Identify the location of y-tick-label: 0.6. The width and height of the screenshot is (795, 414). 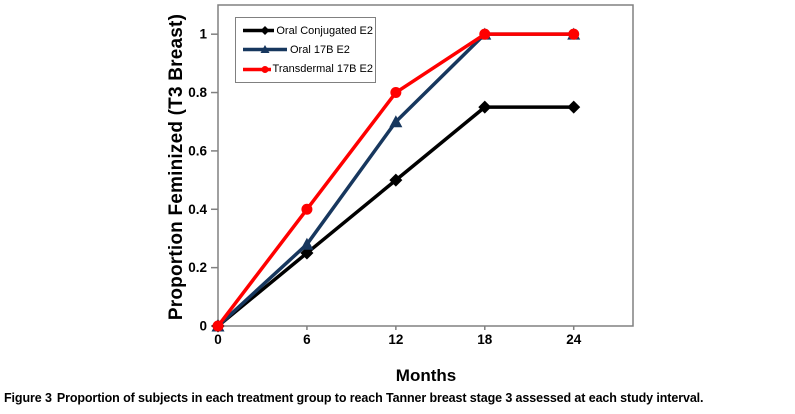
(197, 150).